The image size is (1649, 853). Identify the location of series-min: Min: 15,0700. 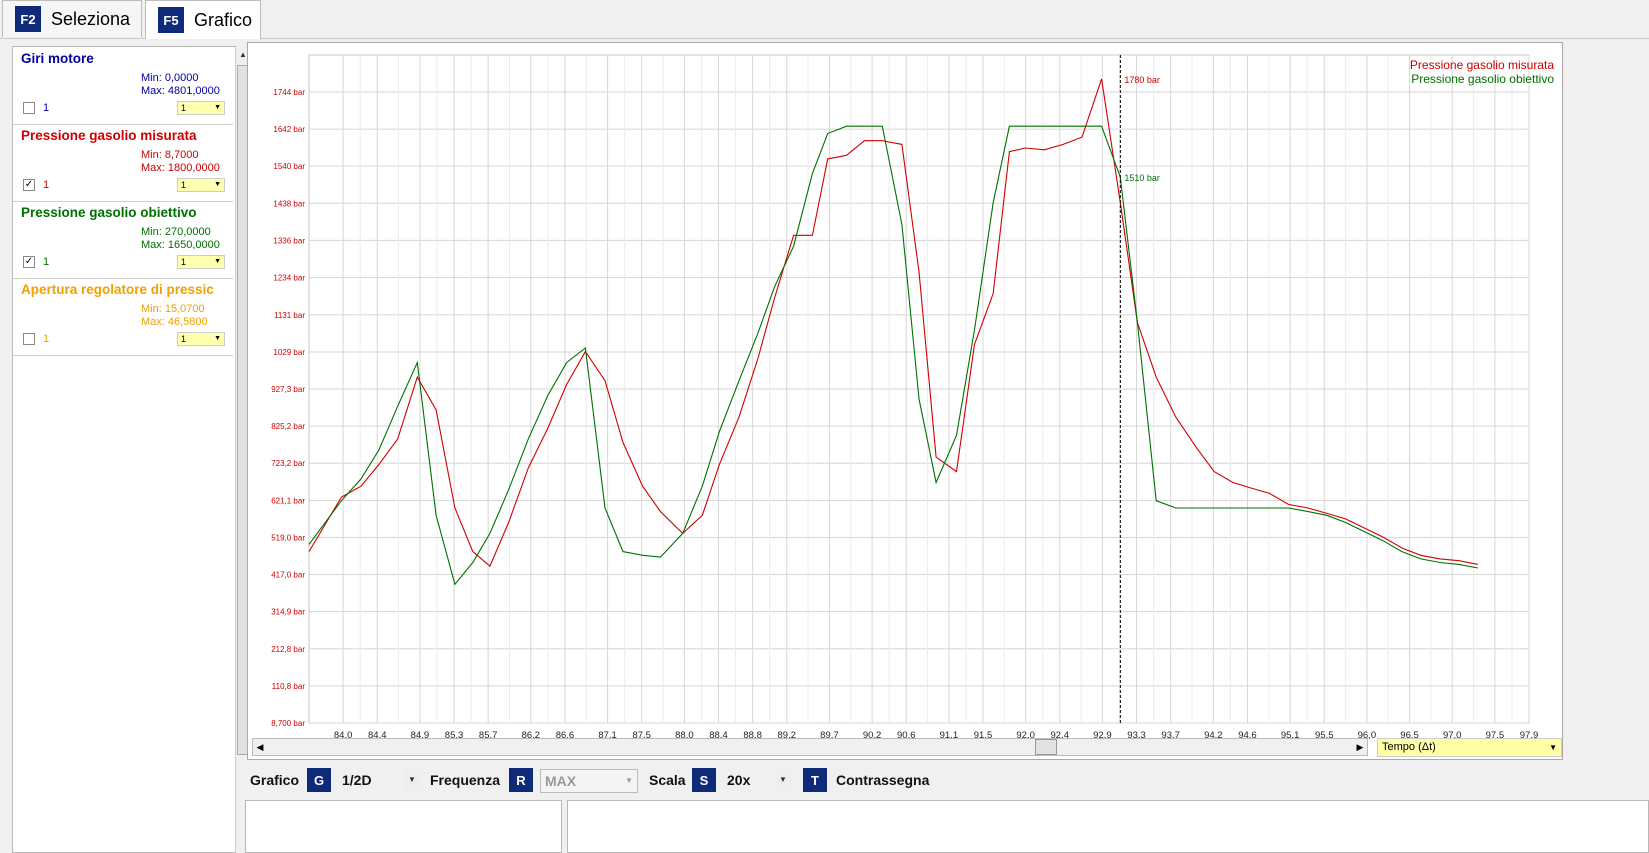
(173, 309).